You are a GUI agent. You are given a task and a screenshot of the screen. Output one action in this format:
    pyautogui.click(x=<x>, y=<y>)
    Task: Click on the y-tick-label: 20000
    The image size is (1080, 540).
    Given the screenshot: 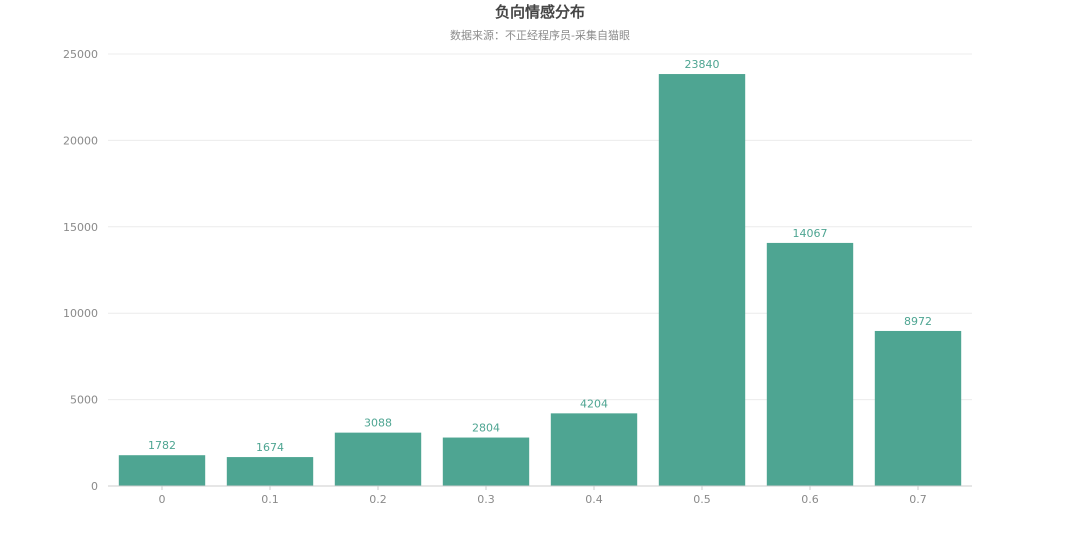 What is the action you would take?
    pyautogui.click(x=80, y=140)
    